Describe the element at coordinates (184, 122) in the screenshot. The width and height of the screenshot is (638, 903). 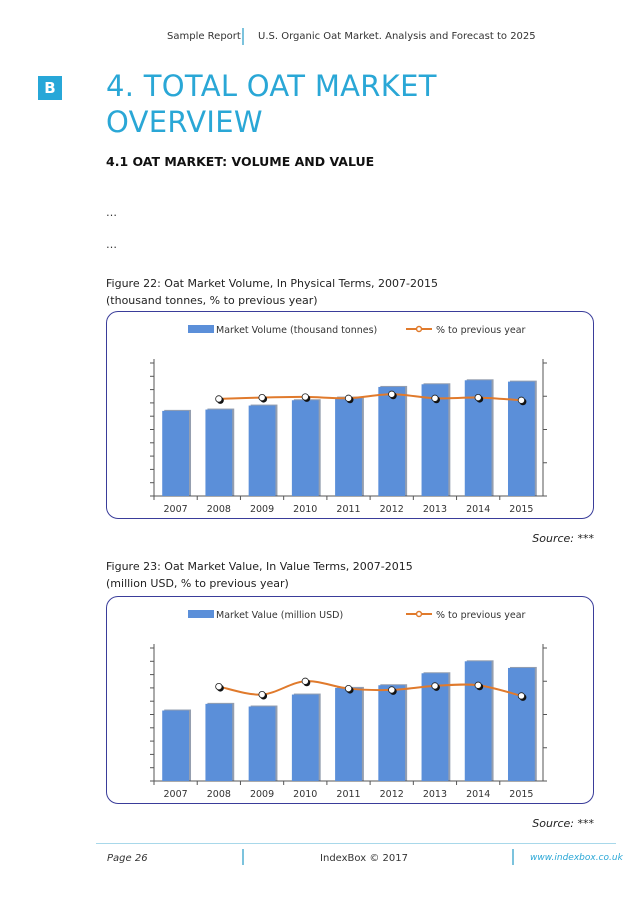
I see `section-title-line2: OVERVIEW` at that location.